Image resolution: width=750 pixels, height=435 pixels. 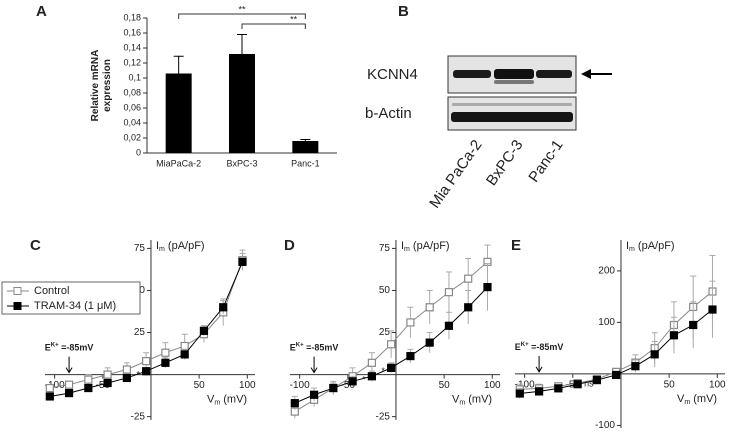 I want to click on panel-label: C, so click(x=35, y=245).